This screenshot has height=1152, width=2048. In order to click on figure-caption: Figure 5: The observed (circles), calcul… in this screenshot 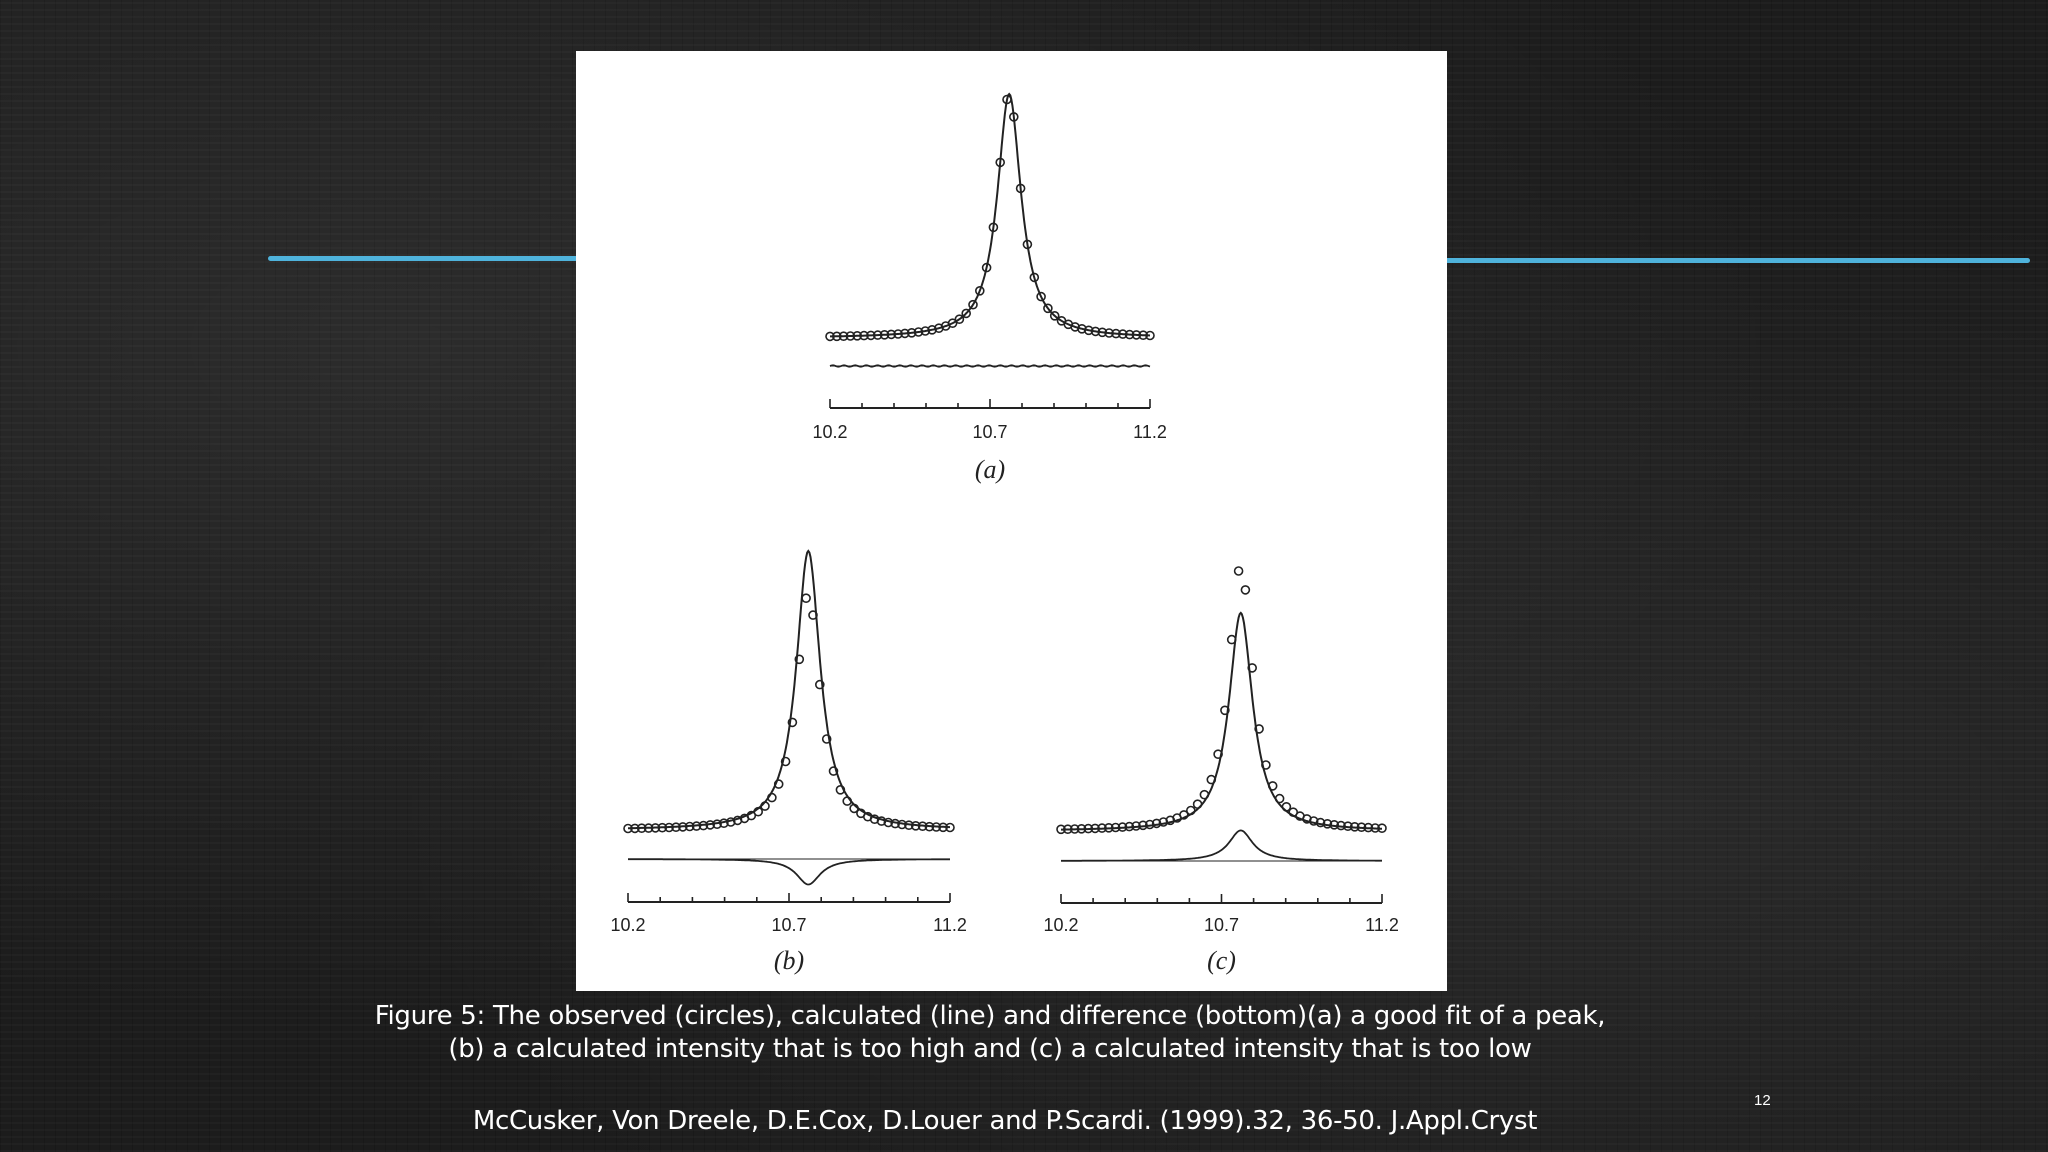, I will do `click(990, 1033)`.